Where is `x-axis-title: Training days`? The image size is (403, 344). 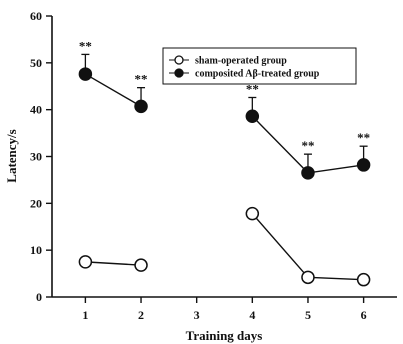
x-axis-title: Training days is located at coordinates (224, 335).